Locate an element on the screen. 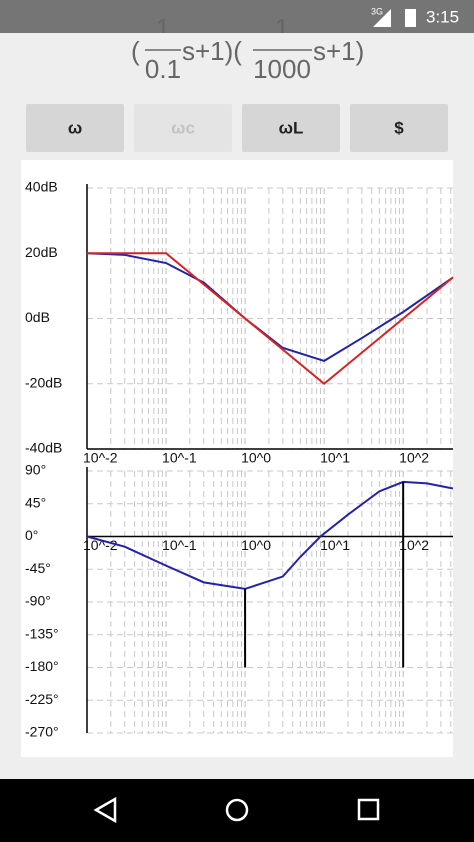 The height and width of the screenshot is (842, 474). recents-button is located at coordinates (368, 809).